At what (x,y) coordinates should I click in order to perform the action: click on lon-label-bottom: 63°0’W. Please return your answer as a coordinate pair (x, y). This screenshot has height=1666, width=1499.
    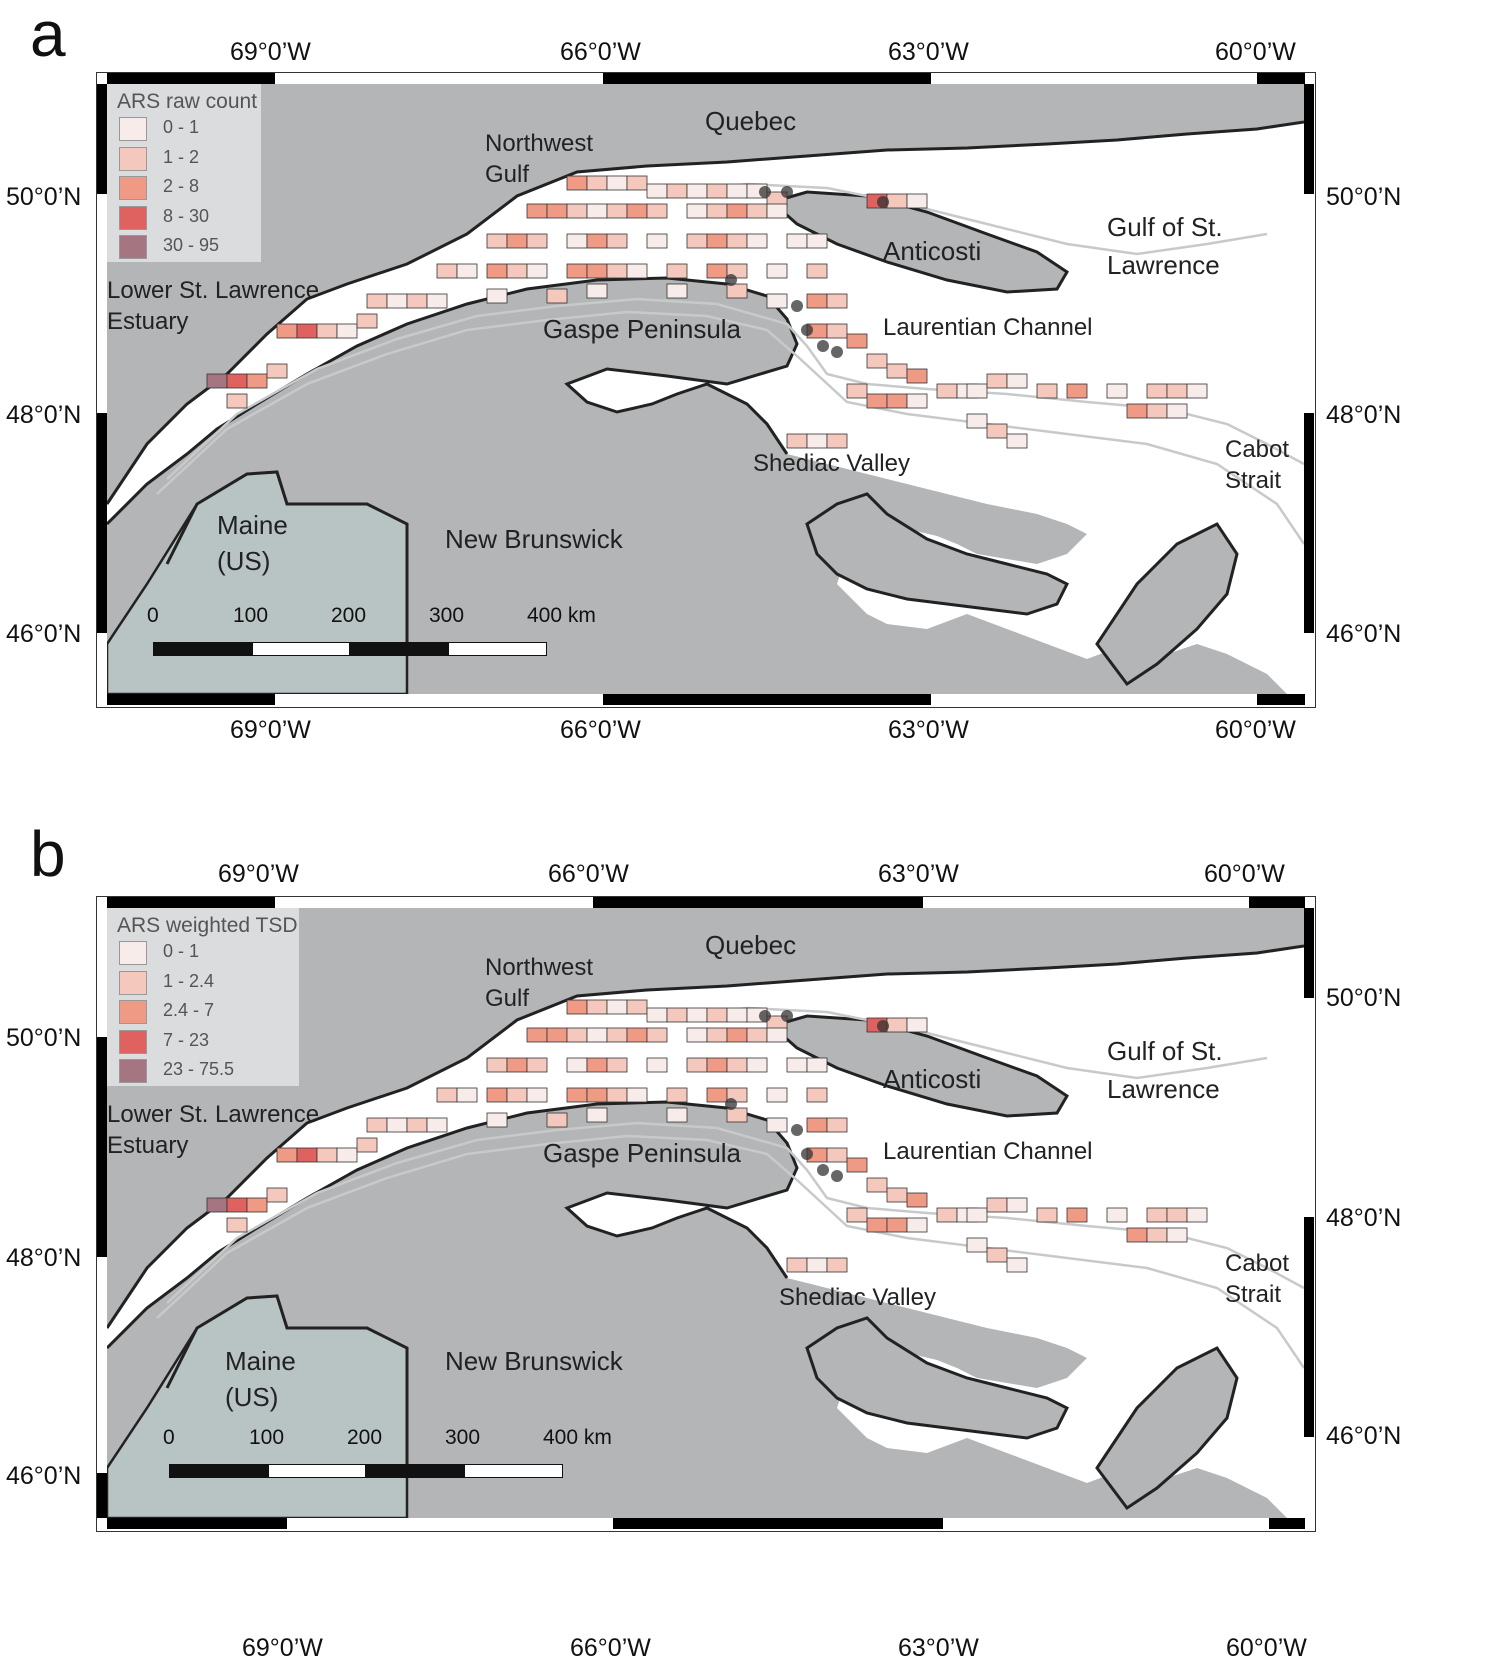
    Looking at the image, I should click on (938, 1648).